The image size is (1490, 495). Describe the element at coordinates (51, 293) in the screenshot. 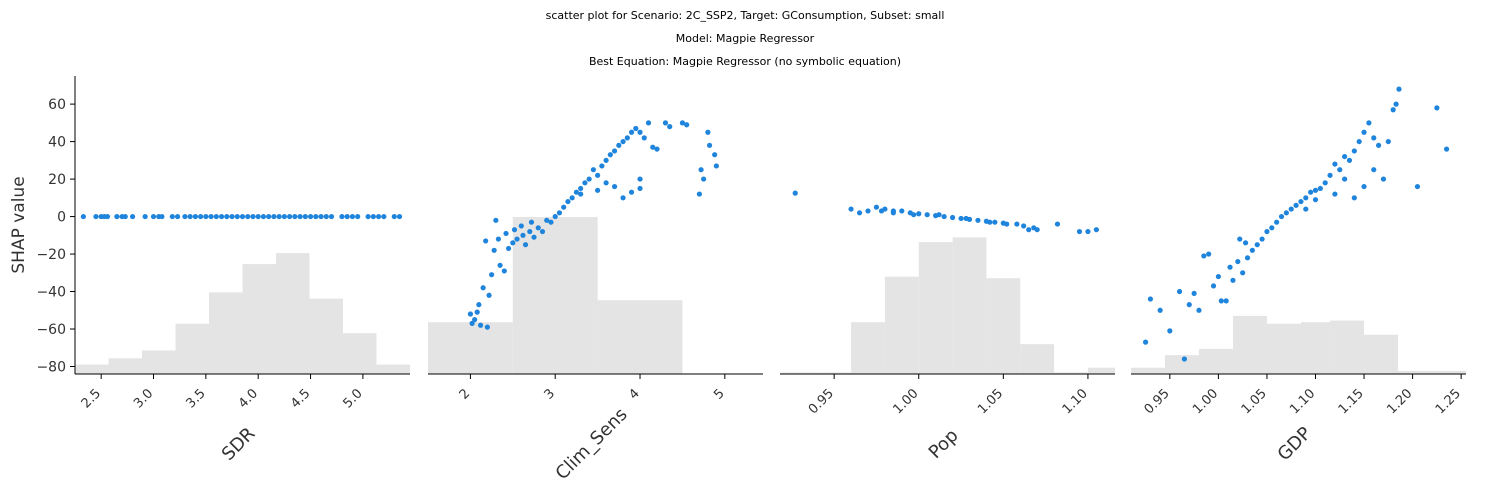

I see `y-tick-label: −40` at that location.